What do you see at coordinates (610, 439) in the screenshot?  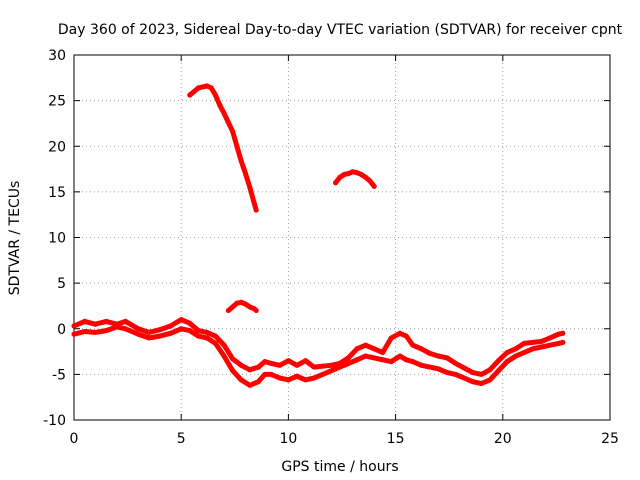 I see `x-tick-label: 25` at bounding box center [610, 439].